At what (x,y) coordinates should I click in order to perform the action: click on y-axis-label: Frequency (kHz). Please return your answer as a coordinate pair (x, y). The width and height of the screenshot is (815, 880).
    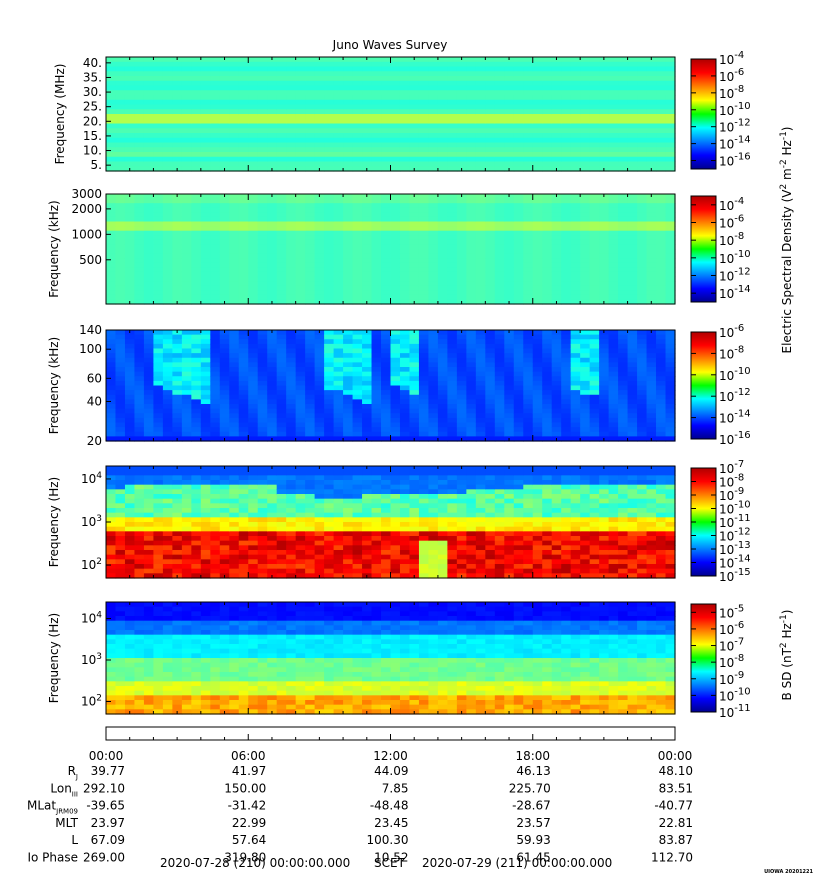
    Looking at the image, I should click on (54, 248).